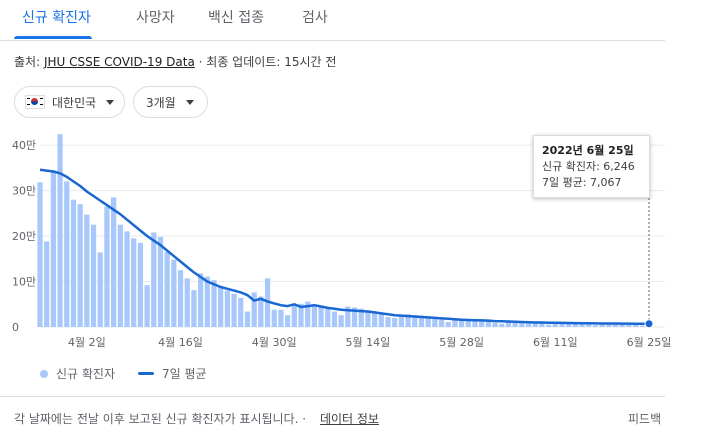  I want to click on hover-point, so click(649, 324).